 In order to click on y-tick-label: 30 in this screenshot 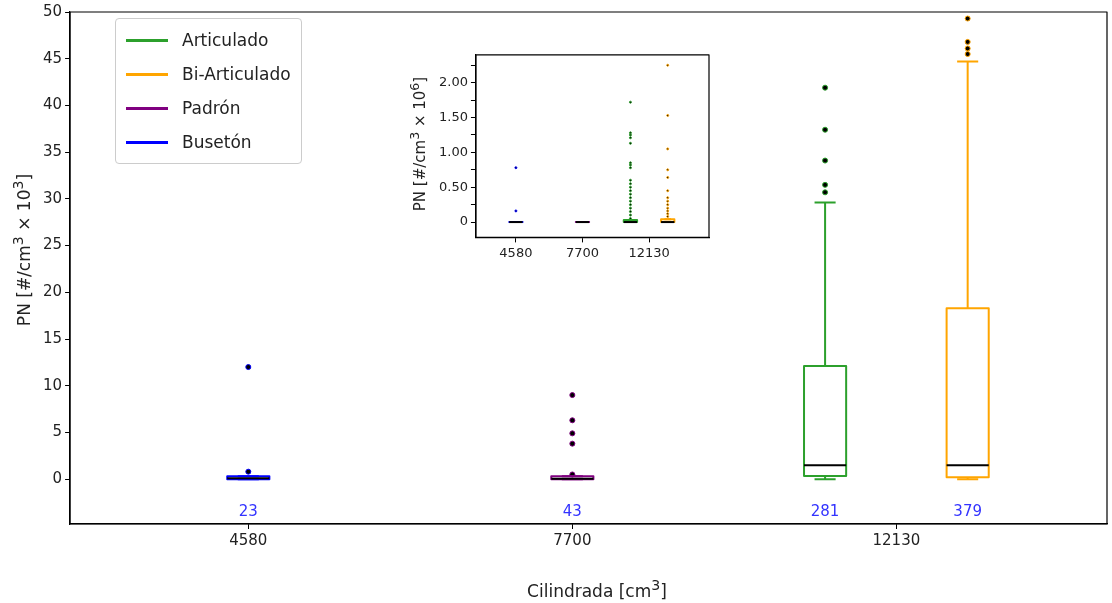, I will do `click(52, 197)`.